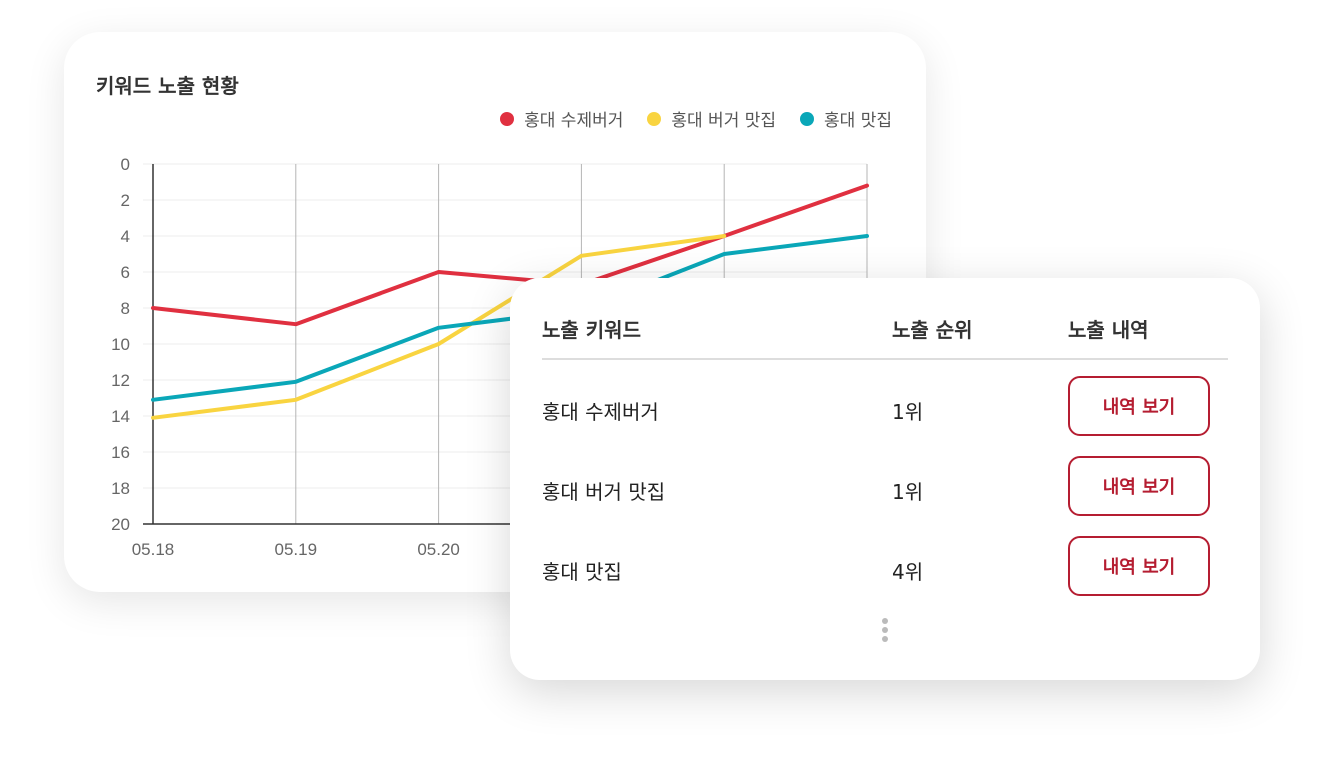 The height and width of the screenshot is (776, 1324). What do you see at coordinates (120, 344) in the screenshot?
I see `y-tick-label: 10` at bounding box center [120, 344].